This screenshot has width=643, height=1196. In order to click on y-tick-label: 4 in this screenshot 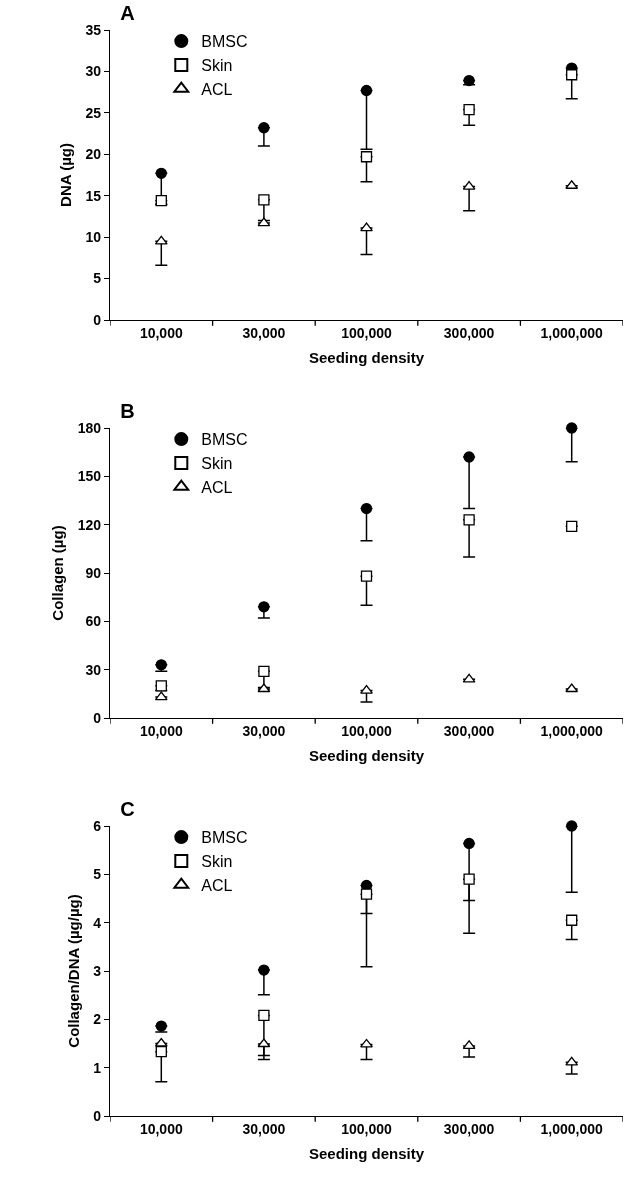, I will do `click(97, 922)`.